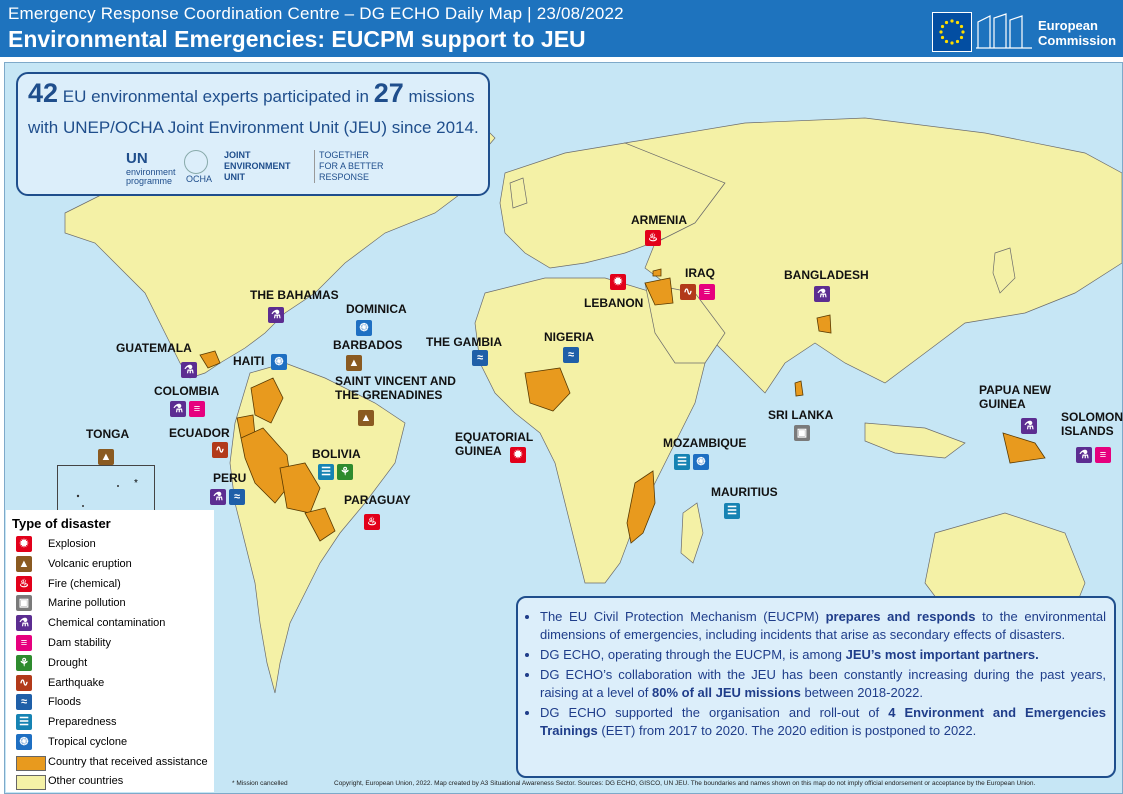  Describe the element at coordinates (82, 722) in the screenshot. I see `legend-label: Preparedness` at that location.